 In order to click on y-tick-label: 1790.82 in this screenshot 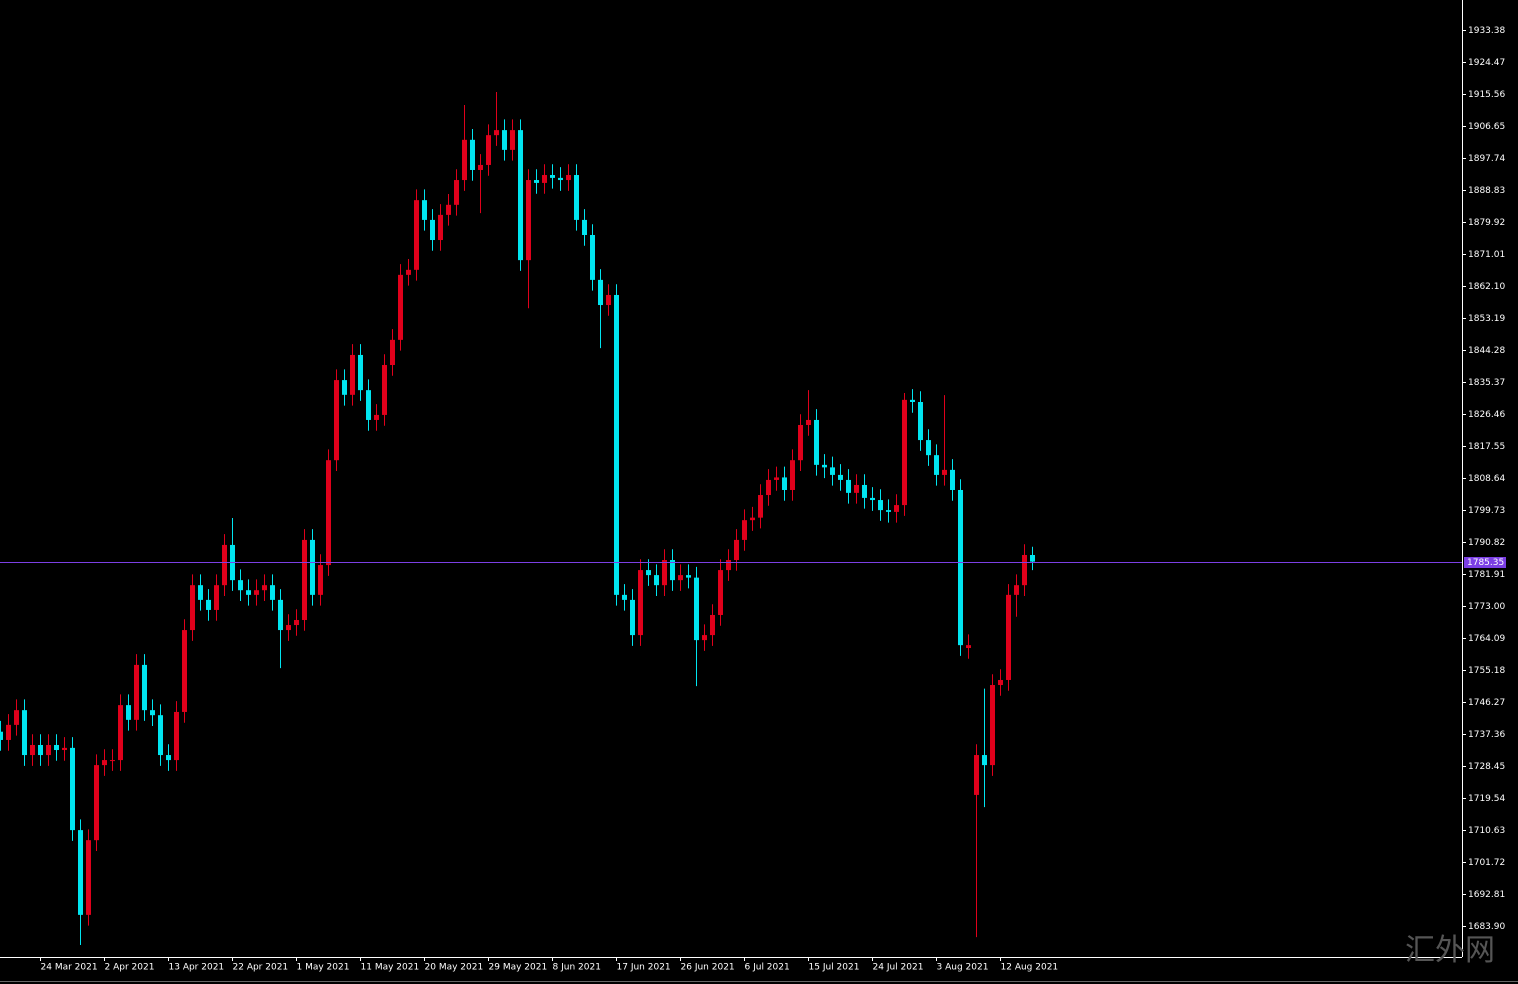, I will do `click(1486, 543)`.